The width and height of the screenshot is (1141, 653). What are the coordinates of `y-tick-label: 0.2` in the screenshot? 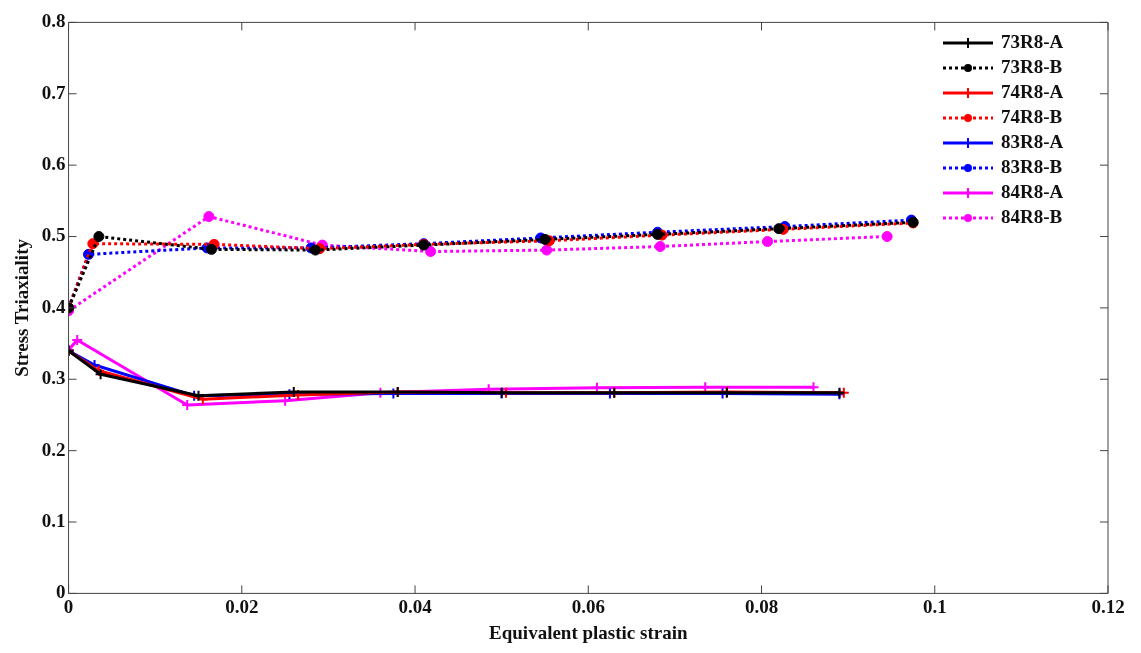 It's located at (53, 449).